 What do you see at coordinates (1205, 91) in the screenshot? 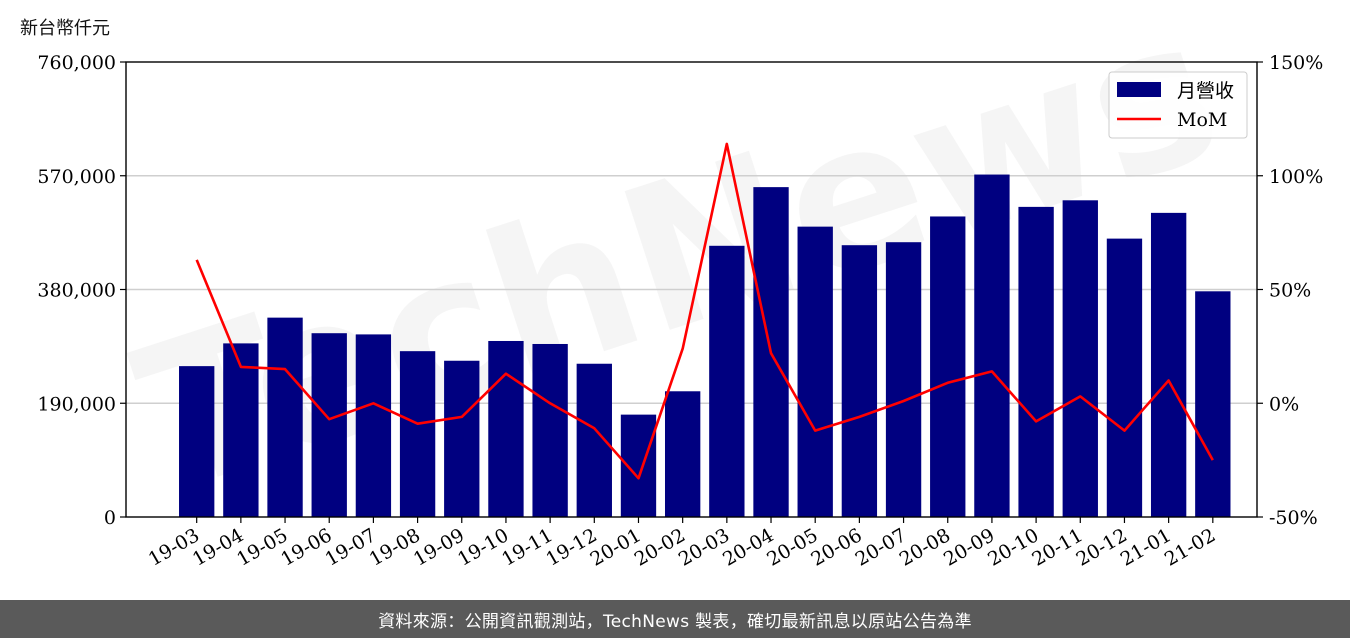
I see `legend-label-revenue: 月營收` at bounding box center [1205, 91].